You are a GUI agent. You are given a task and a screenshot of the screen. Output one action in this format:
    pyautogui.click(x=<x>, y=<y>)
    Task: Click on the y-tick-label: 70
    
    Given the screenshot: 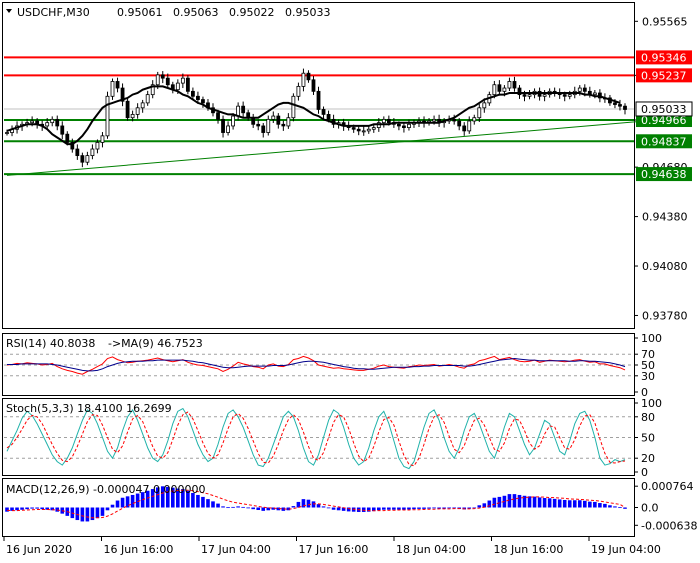 What is the action you would take?
    pyautogui.click(x=648, y=354)
    